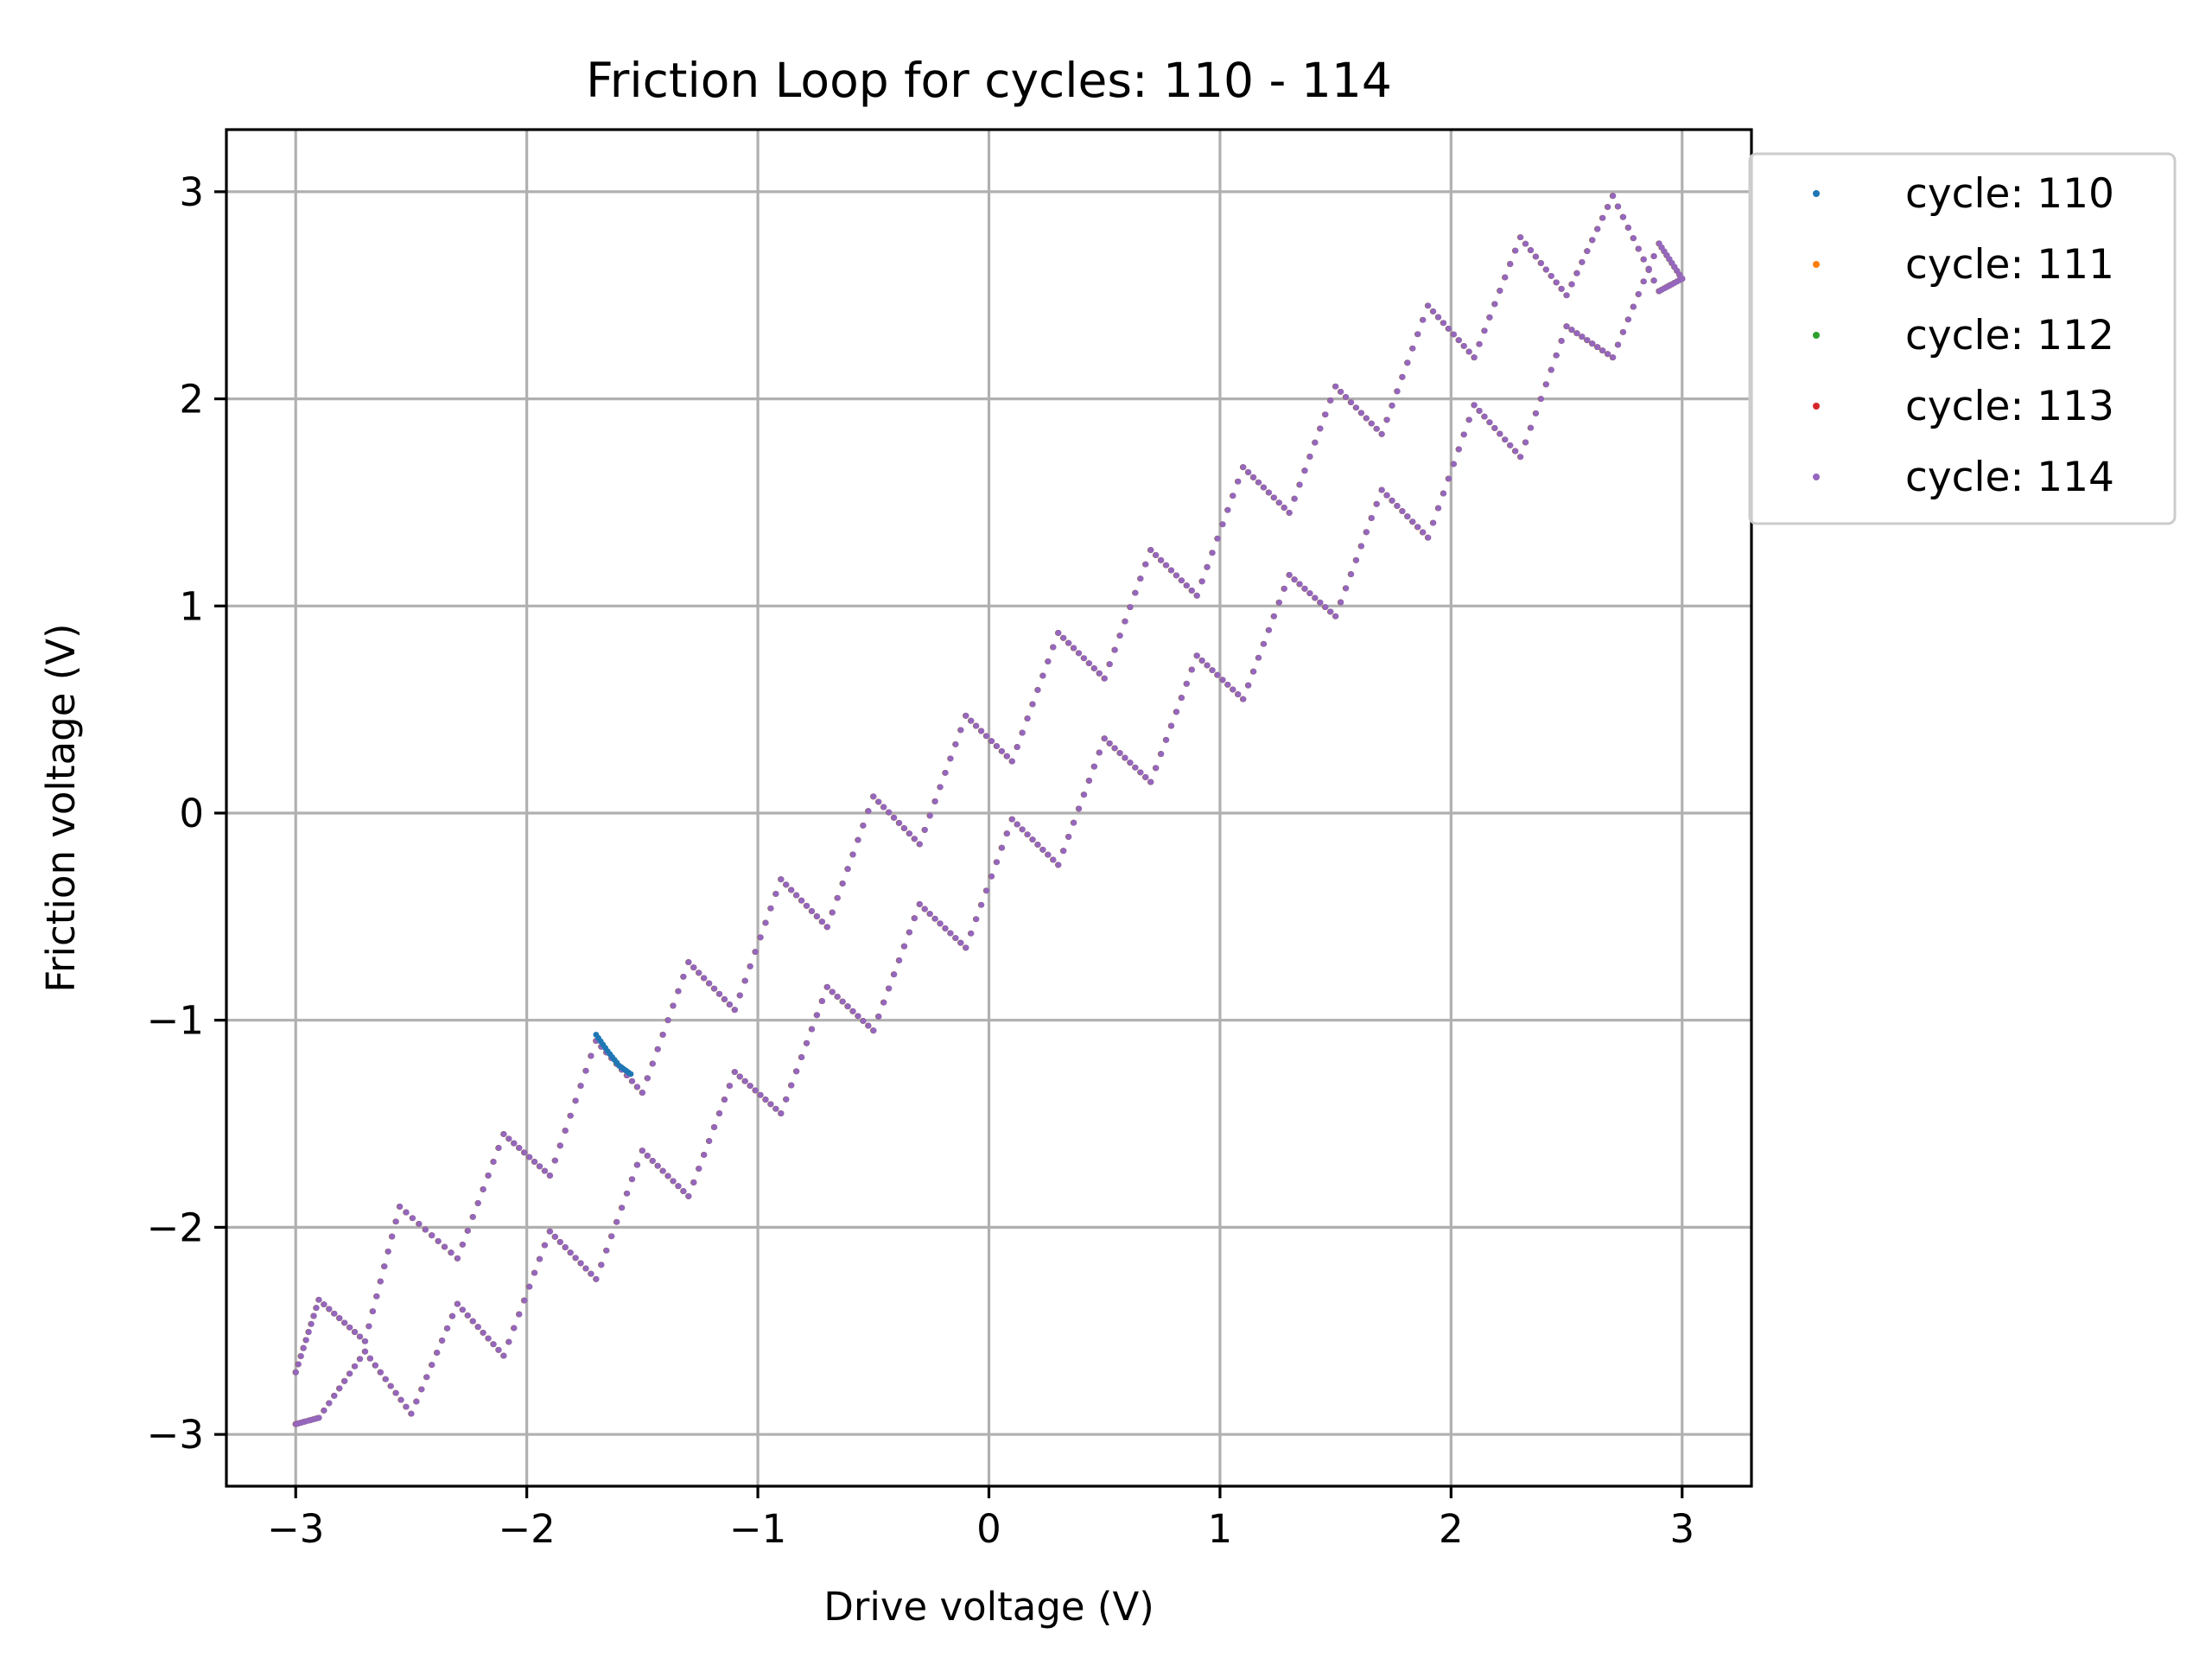 Image resolution: width=2212 pixels, height=1659 pixels. What do you see at coordinates (1816, 477) in the screenshot?
I see `legend-marker` at bounding box center [1816, 477].